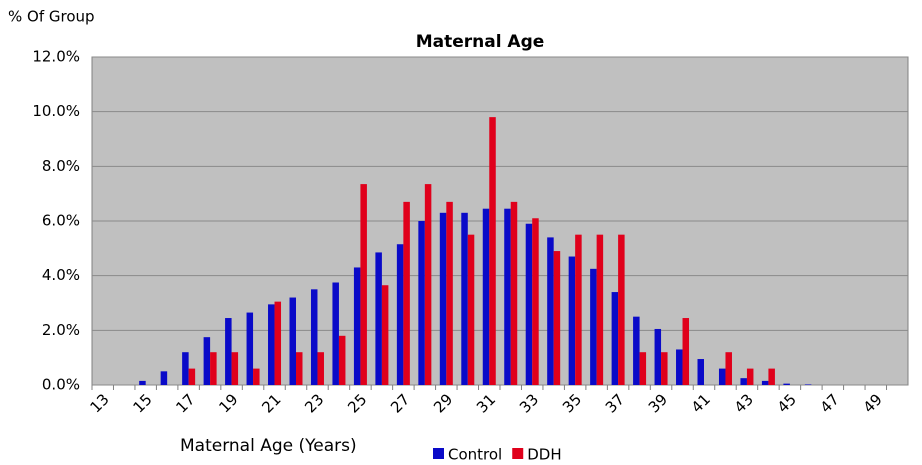  What do you see at coordinates (744, 403) in the screenshot?
I see `x-tick-label: 43` at bounding box center [744, 403].